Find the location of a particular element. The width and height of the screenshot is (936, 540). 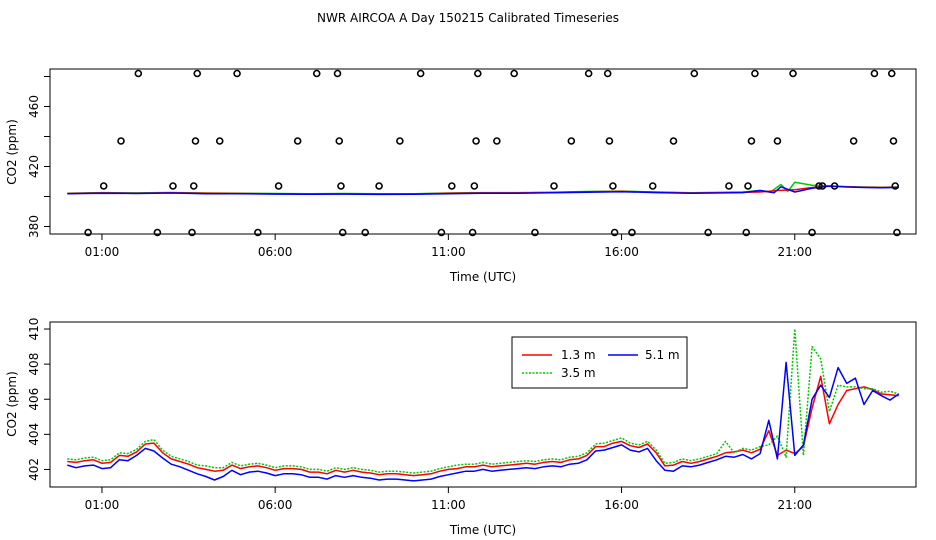

top-x-tick-label: 01:00 is located at coordinates (102, 252).